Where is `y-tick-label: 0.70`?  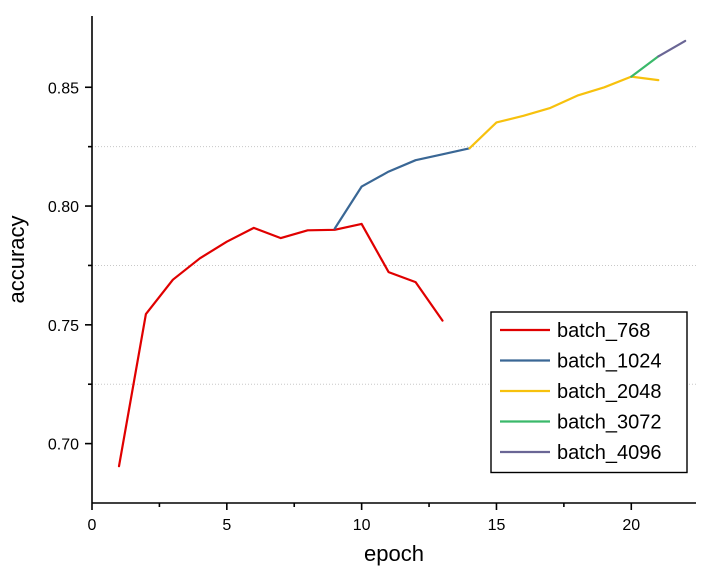
y-tick-label: 0.70 is located at coordinates (63, 445).